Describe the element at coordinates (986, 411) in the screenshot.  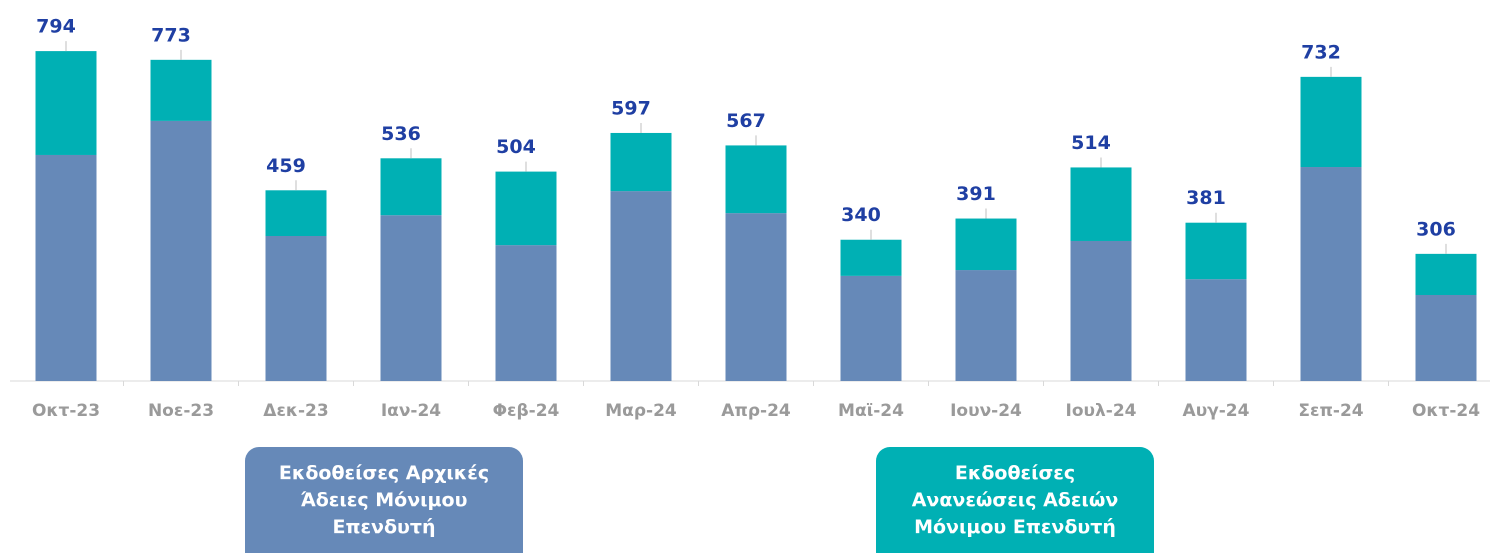
I see `x-tick-label: Ιουν-24` at that location.